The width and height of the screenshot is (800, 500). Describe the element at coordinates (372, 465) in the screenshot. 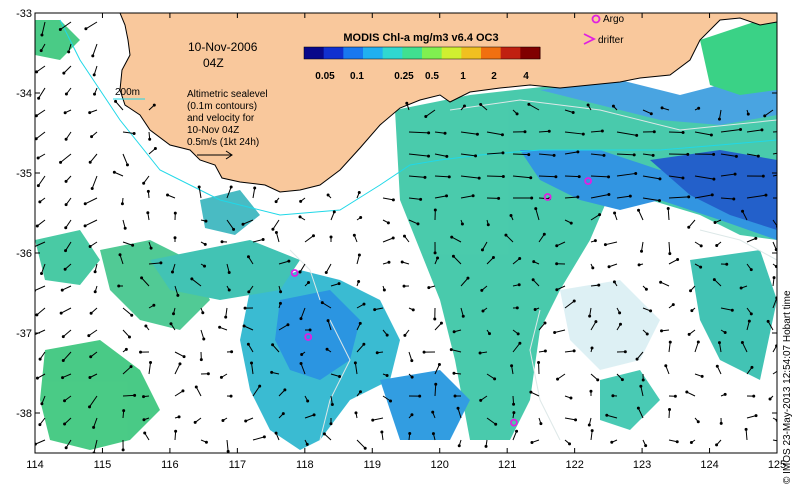

I see `x-tick-label: 119` at that location.